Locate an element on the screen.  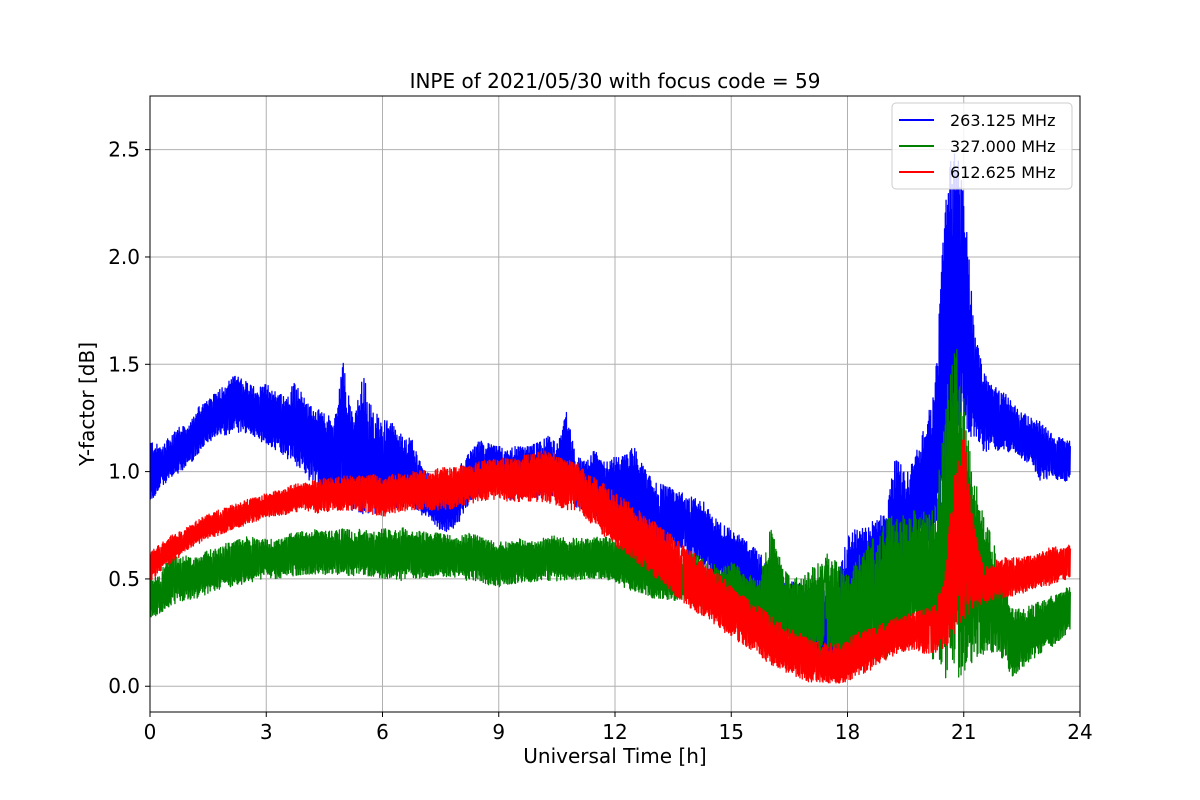
y-tick-label: 2.0 is located at coordinates (124, 257).